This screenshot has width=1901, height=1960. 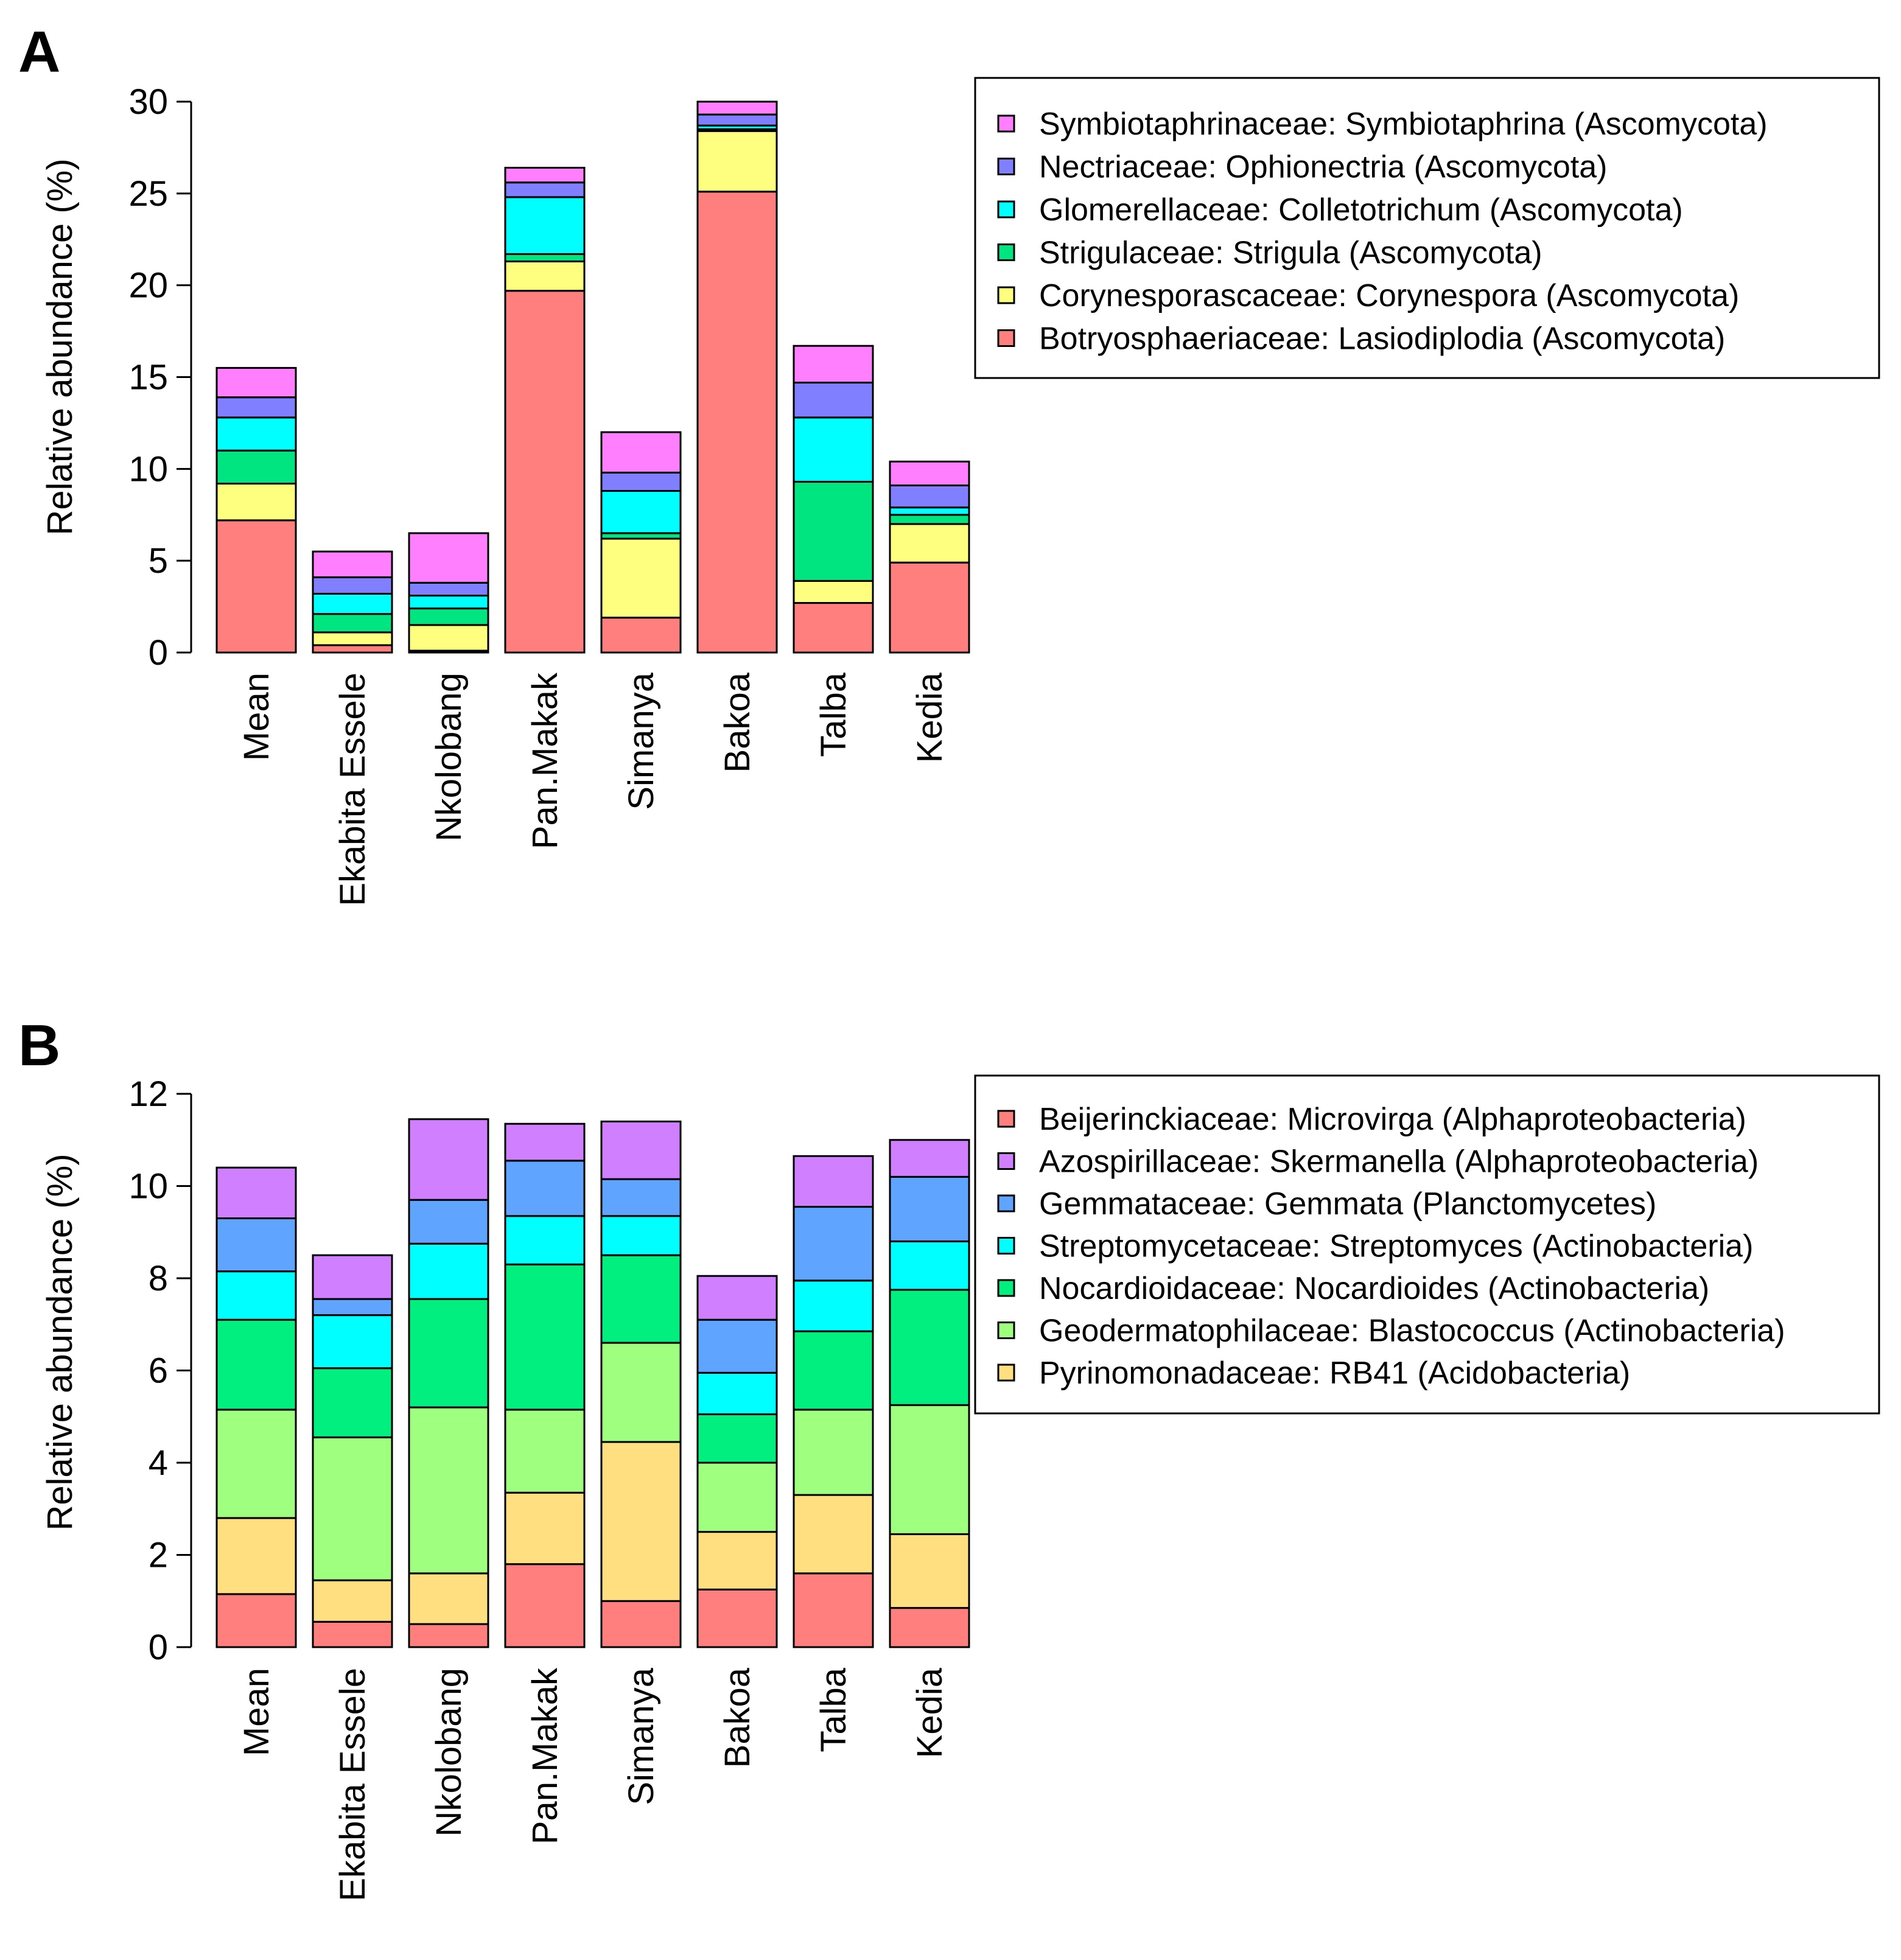 What do you see at coordinates (1323, 168) in the screenshot?
I see `legend-label: Nectriaceae: Ophionectria (Ascomycota)` at bounding box center [1323, 168].